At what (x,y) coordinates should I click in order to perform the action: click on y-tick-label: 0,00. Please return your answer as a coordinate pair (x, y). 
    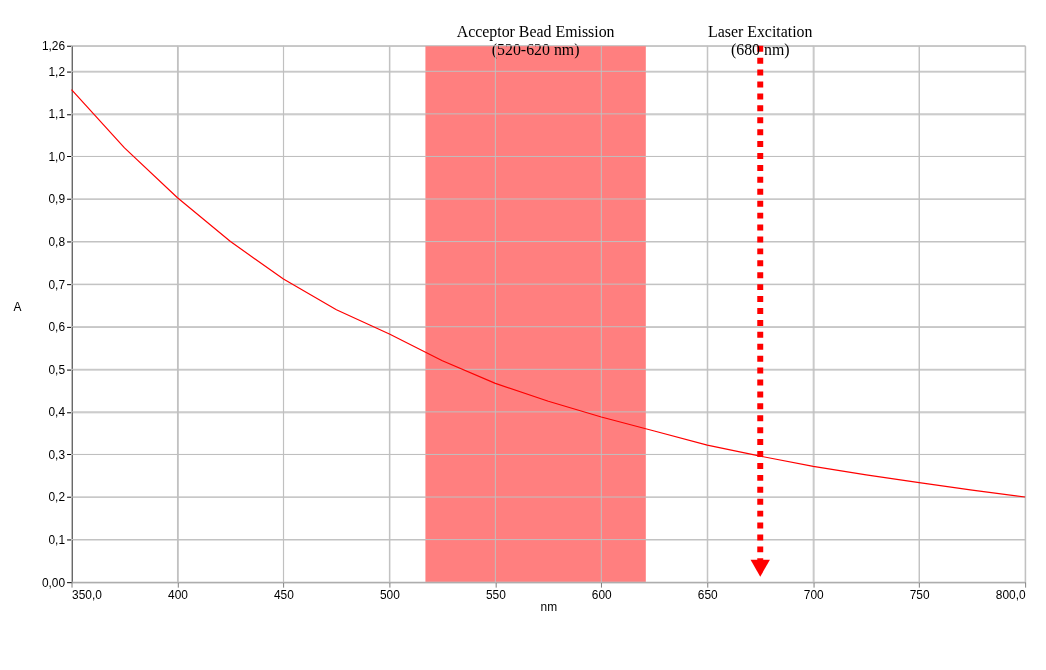
    Looking at the image, I should click on (53, 582).